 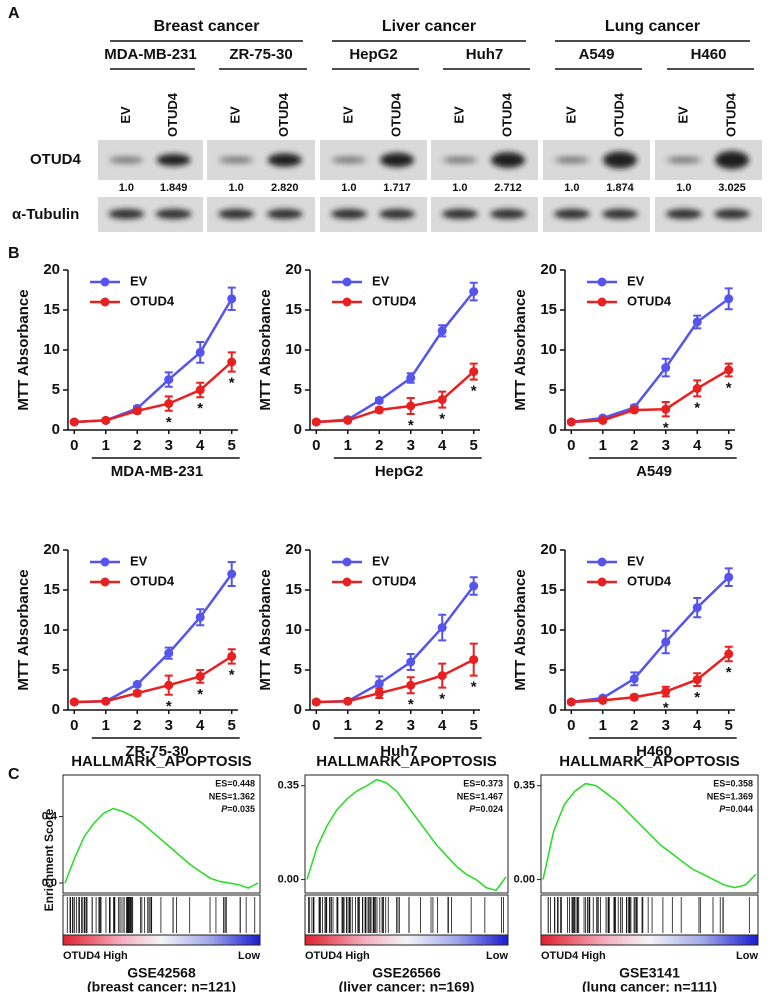 I want to click on x-axis-label: HepG2, so click(x=399, y=471).